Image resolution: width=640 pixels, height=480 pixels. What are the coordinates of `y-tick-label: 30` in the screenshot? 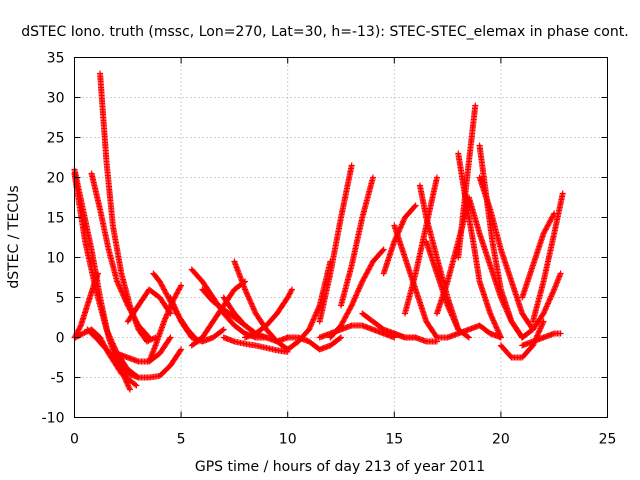 It's located at (56, 99).